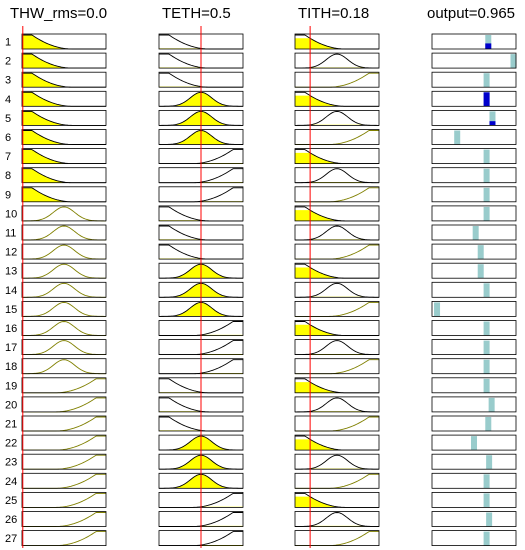 The width and height of the screenshot is (525, 550). I want to click on rule-number: 6, so click(8, 138).